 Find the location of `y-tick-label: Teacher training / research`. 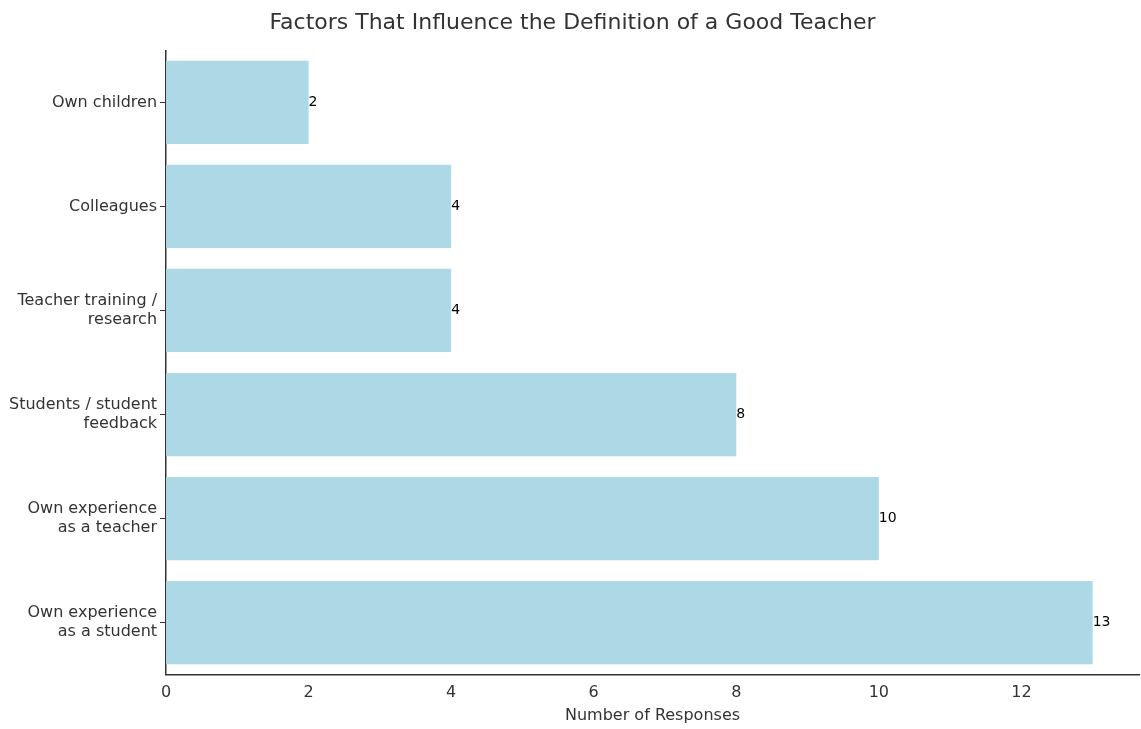

y-tick-label: Teacher training / research is located at coordinates (87, 309).